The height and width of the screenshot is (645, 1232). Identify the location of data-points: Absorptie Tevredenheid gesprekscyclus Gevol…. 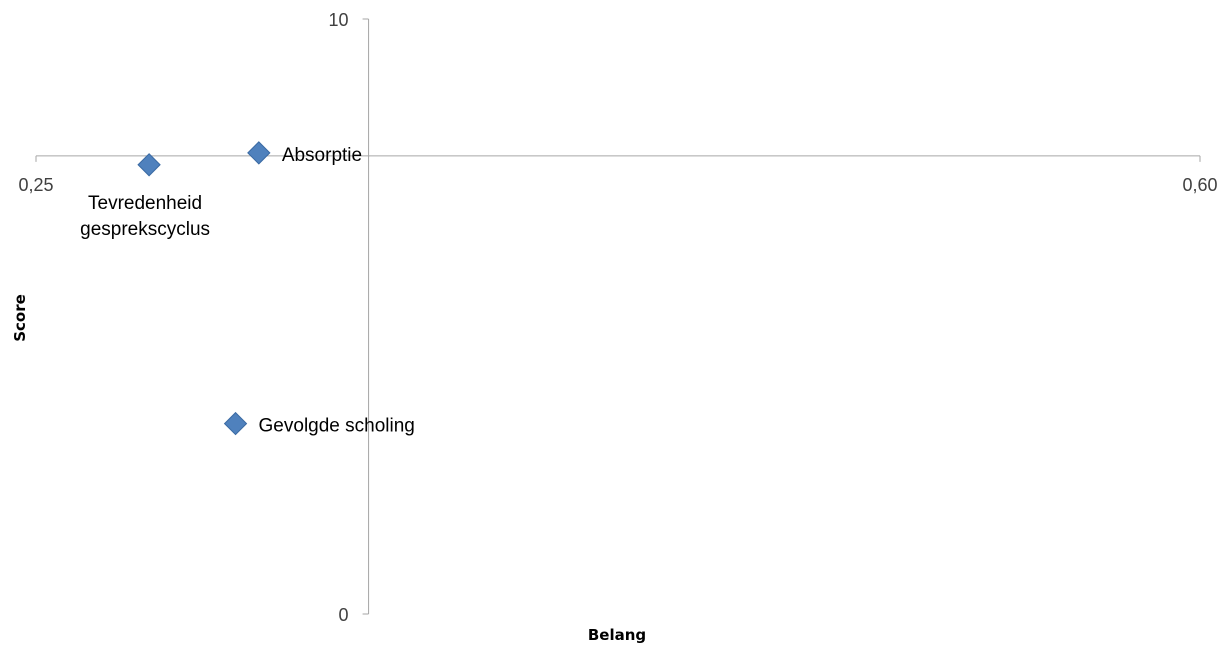
(247, 289).